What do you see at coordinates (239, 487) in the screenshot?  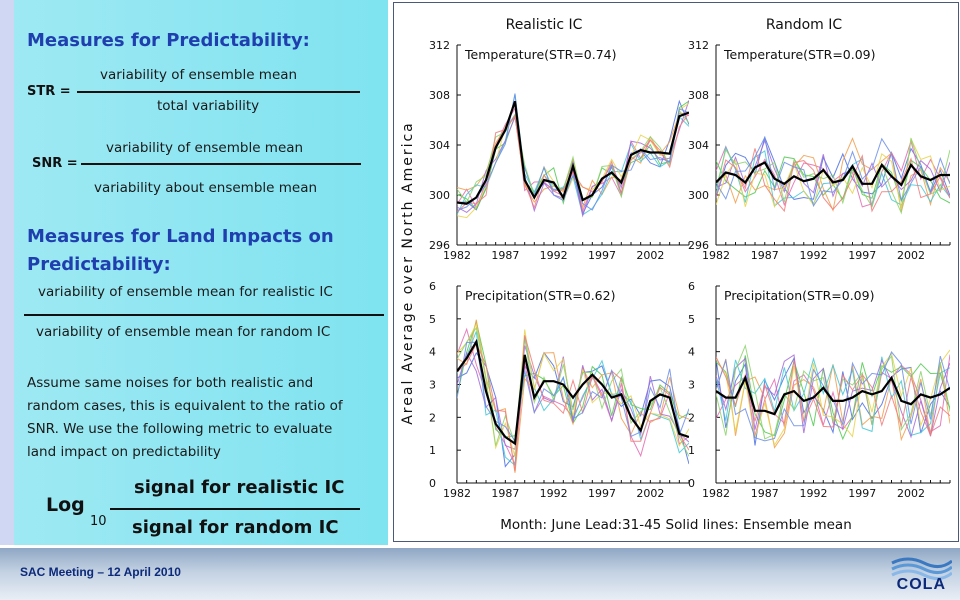 I see `log-numerator: signal for realistic IC` at bounding box center [239, 487].